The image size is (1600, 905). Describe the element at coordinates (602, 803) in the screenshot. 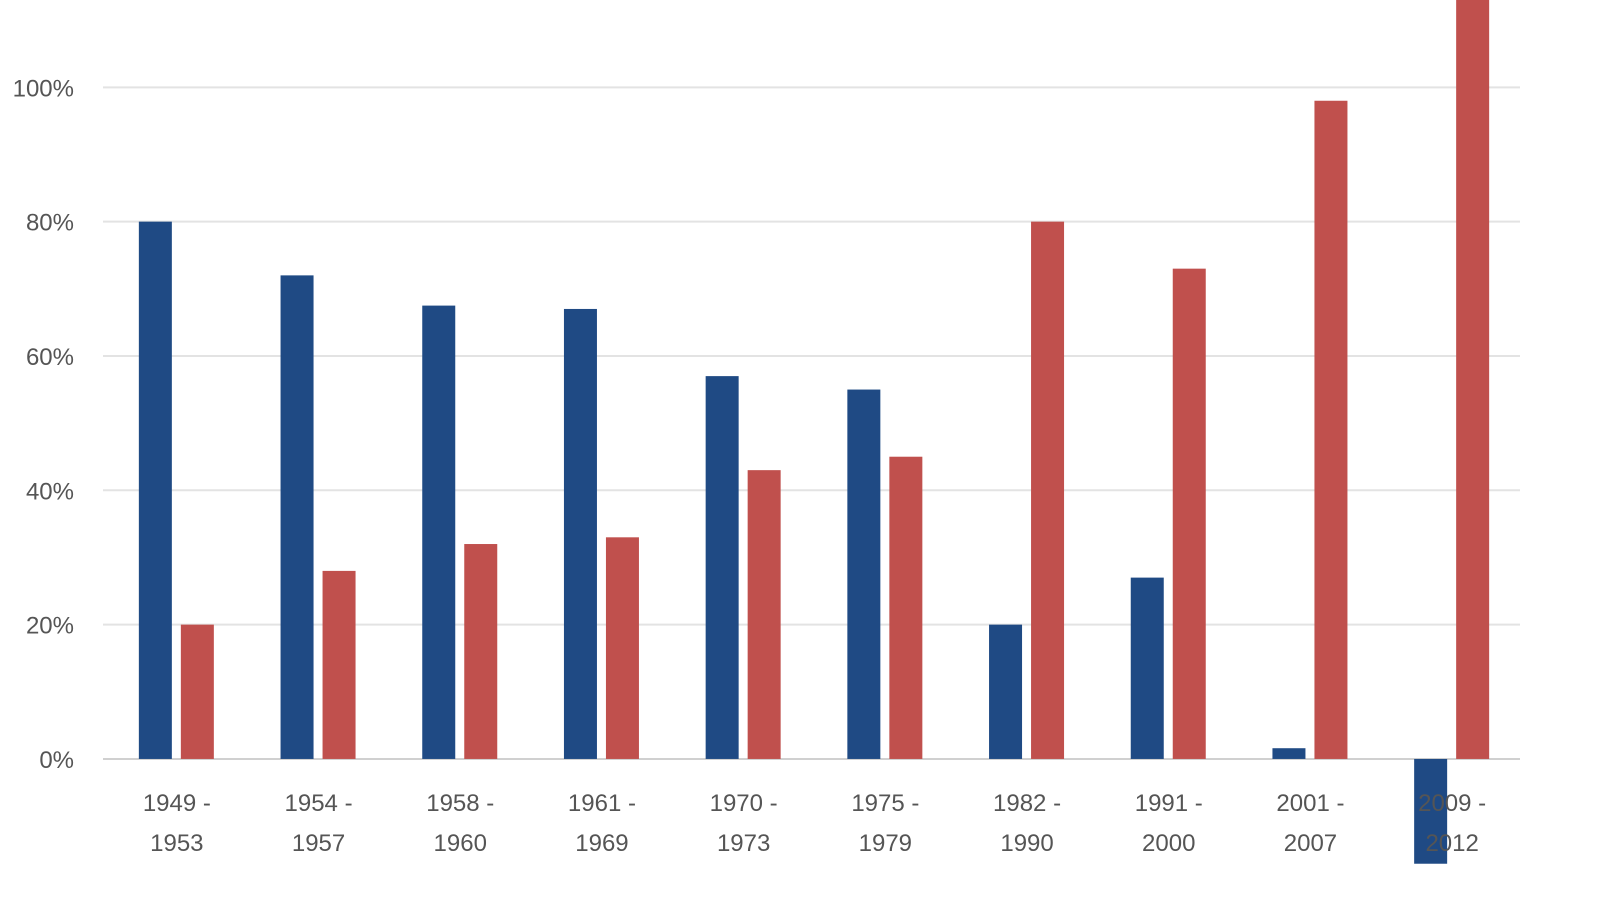

I see `x-tick-label: 1961 -` at that location.